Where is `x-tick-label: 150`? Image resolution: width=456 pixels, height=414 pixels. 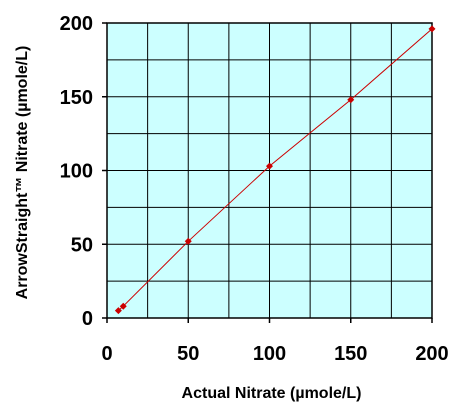
x-tick-label: 150 is located at coordinates (350, 354).